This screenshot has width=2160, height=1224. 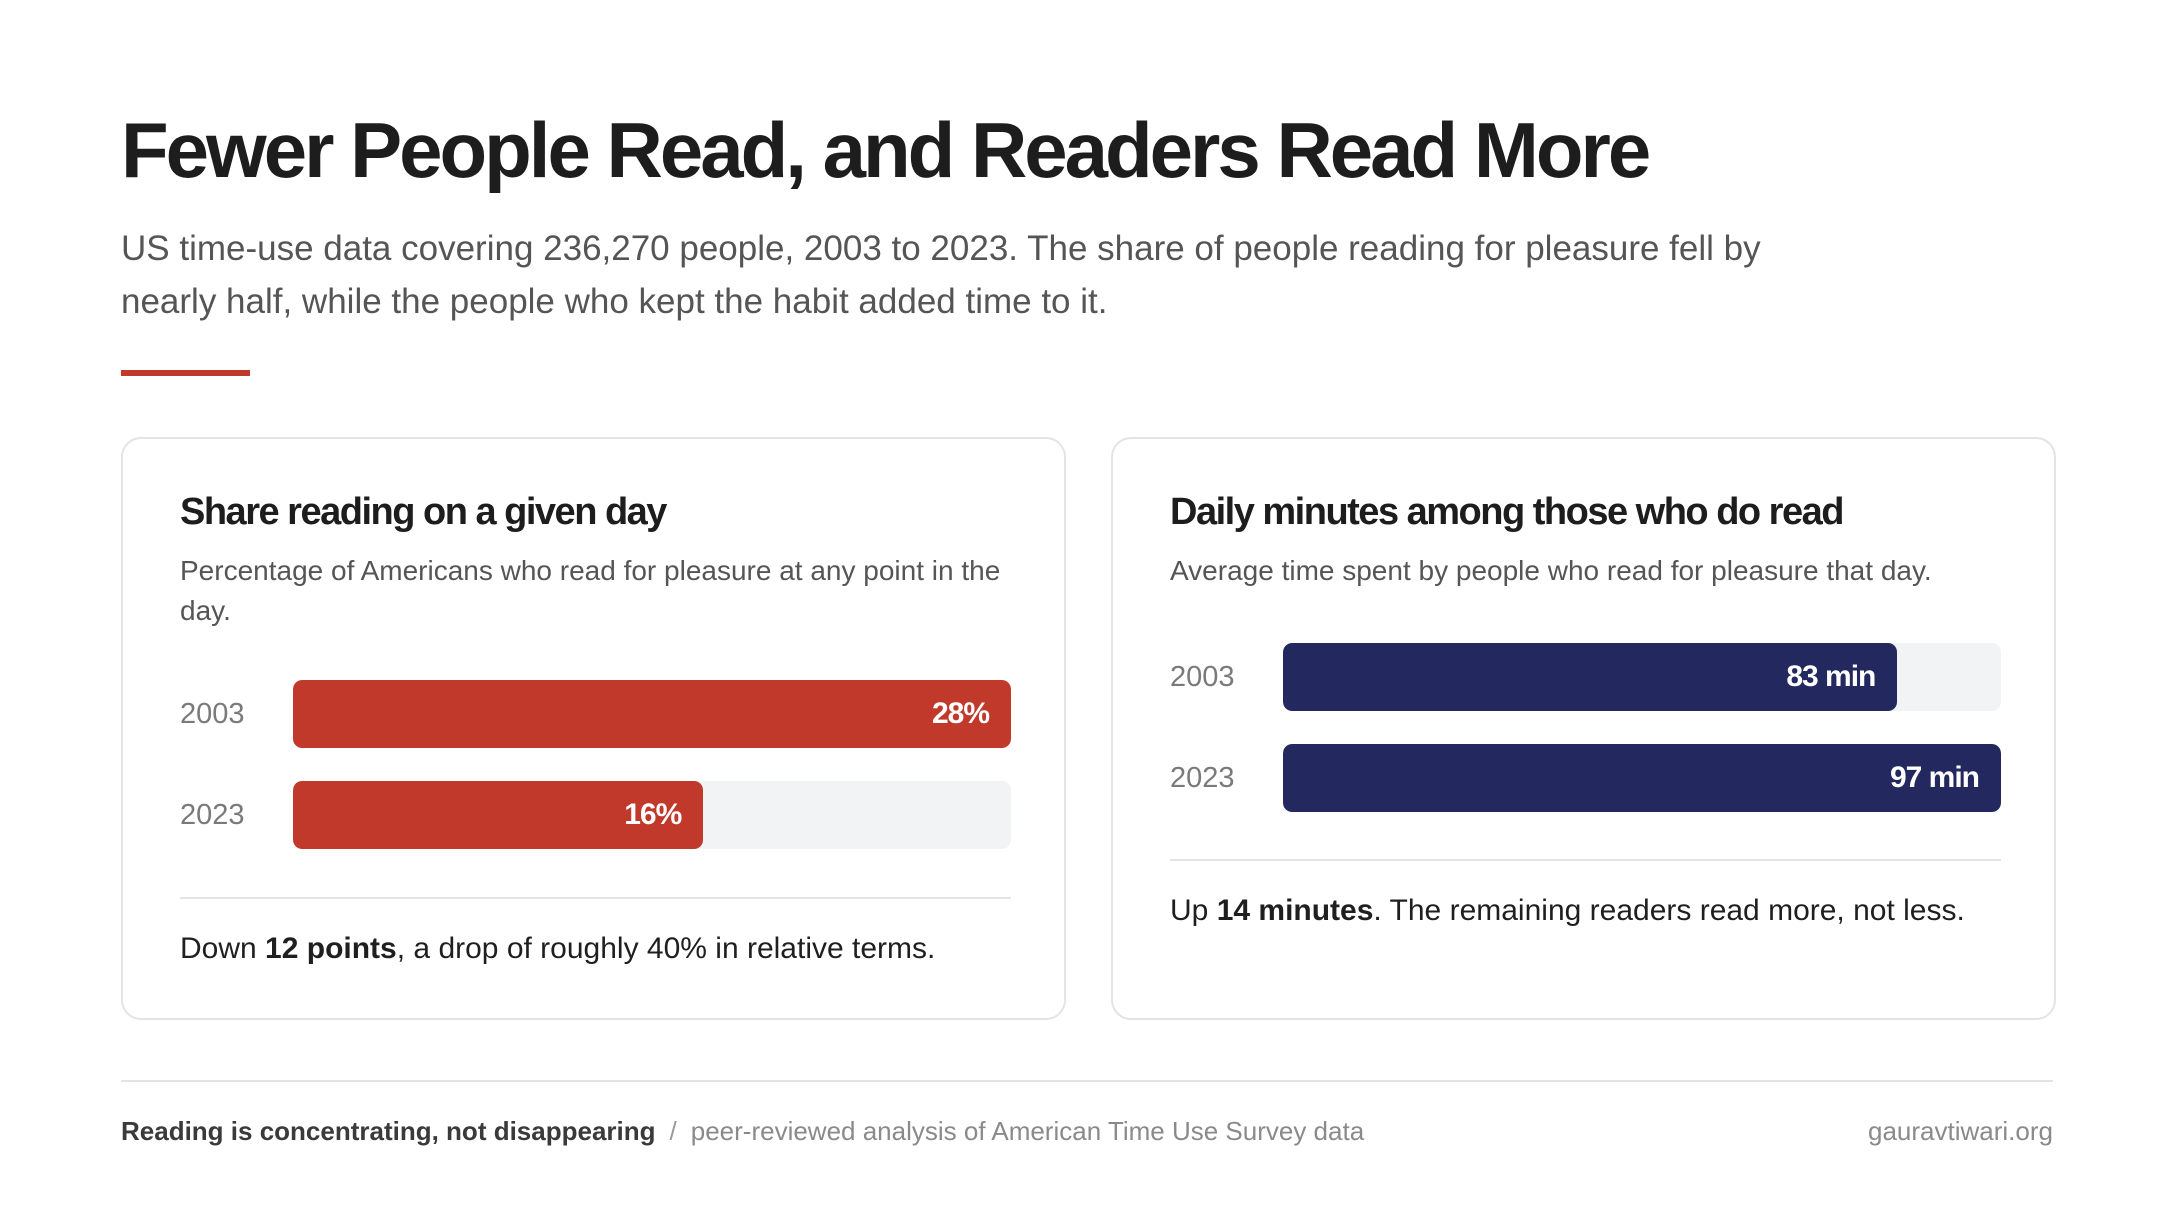 I want to click on share-note-prefix: Down, so click(x=223, y=948).